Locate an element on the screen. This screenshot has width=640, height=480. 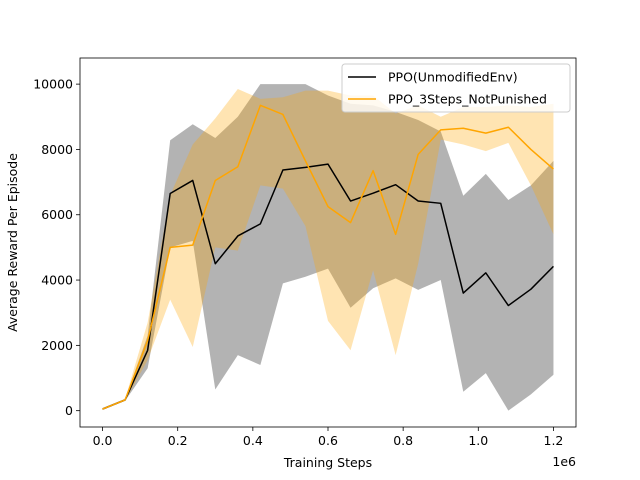
y-tick-label: 4000 is located at coordinates (57, 280).